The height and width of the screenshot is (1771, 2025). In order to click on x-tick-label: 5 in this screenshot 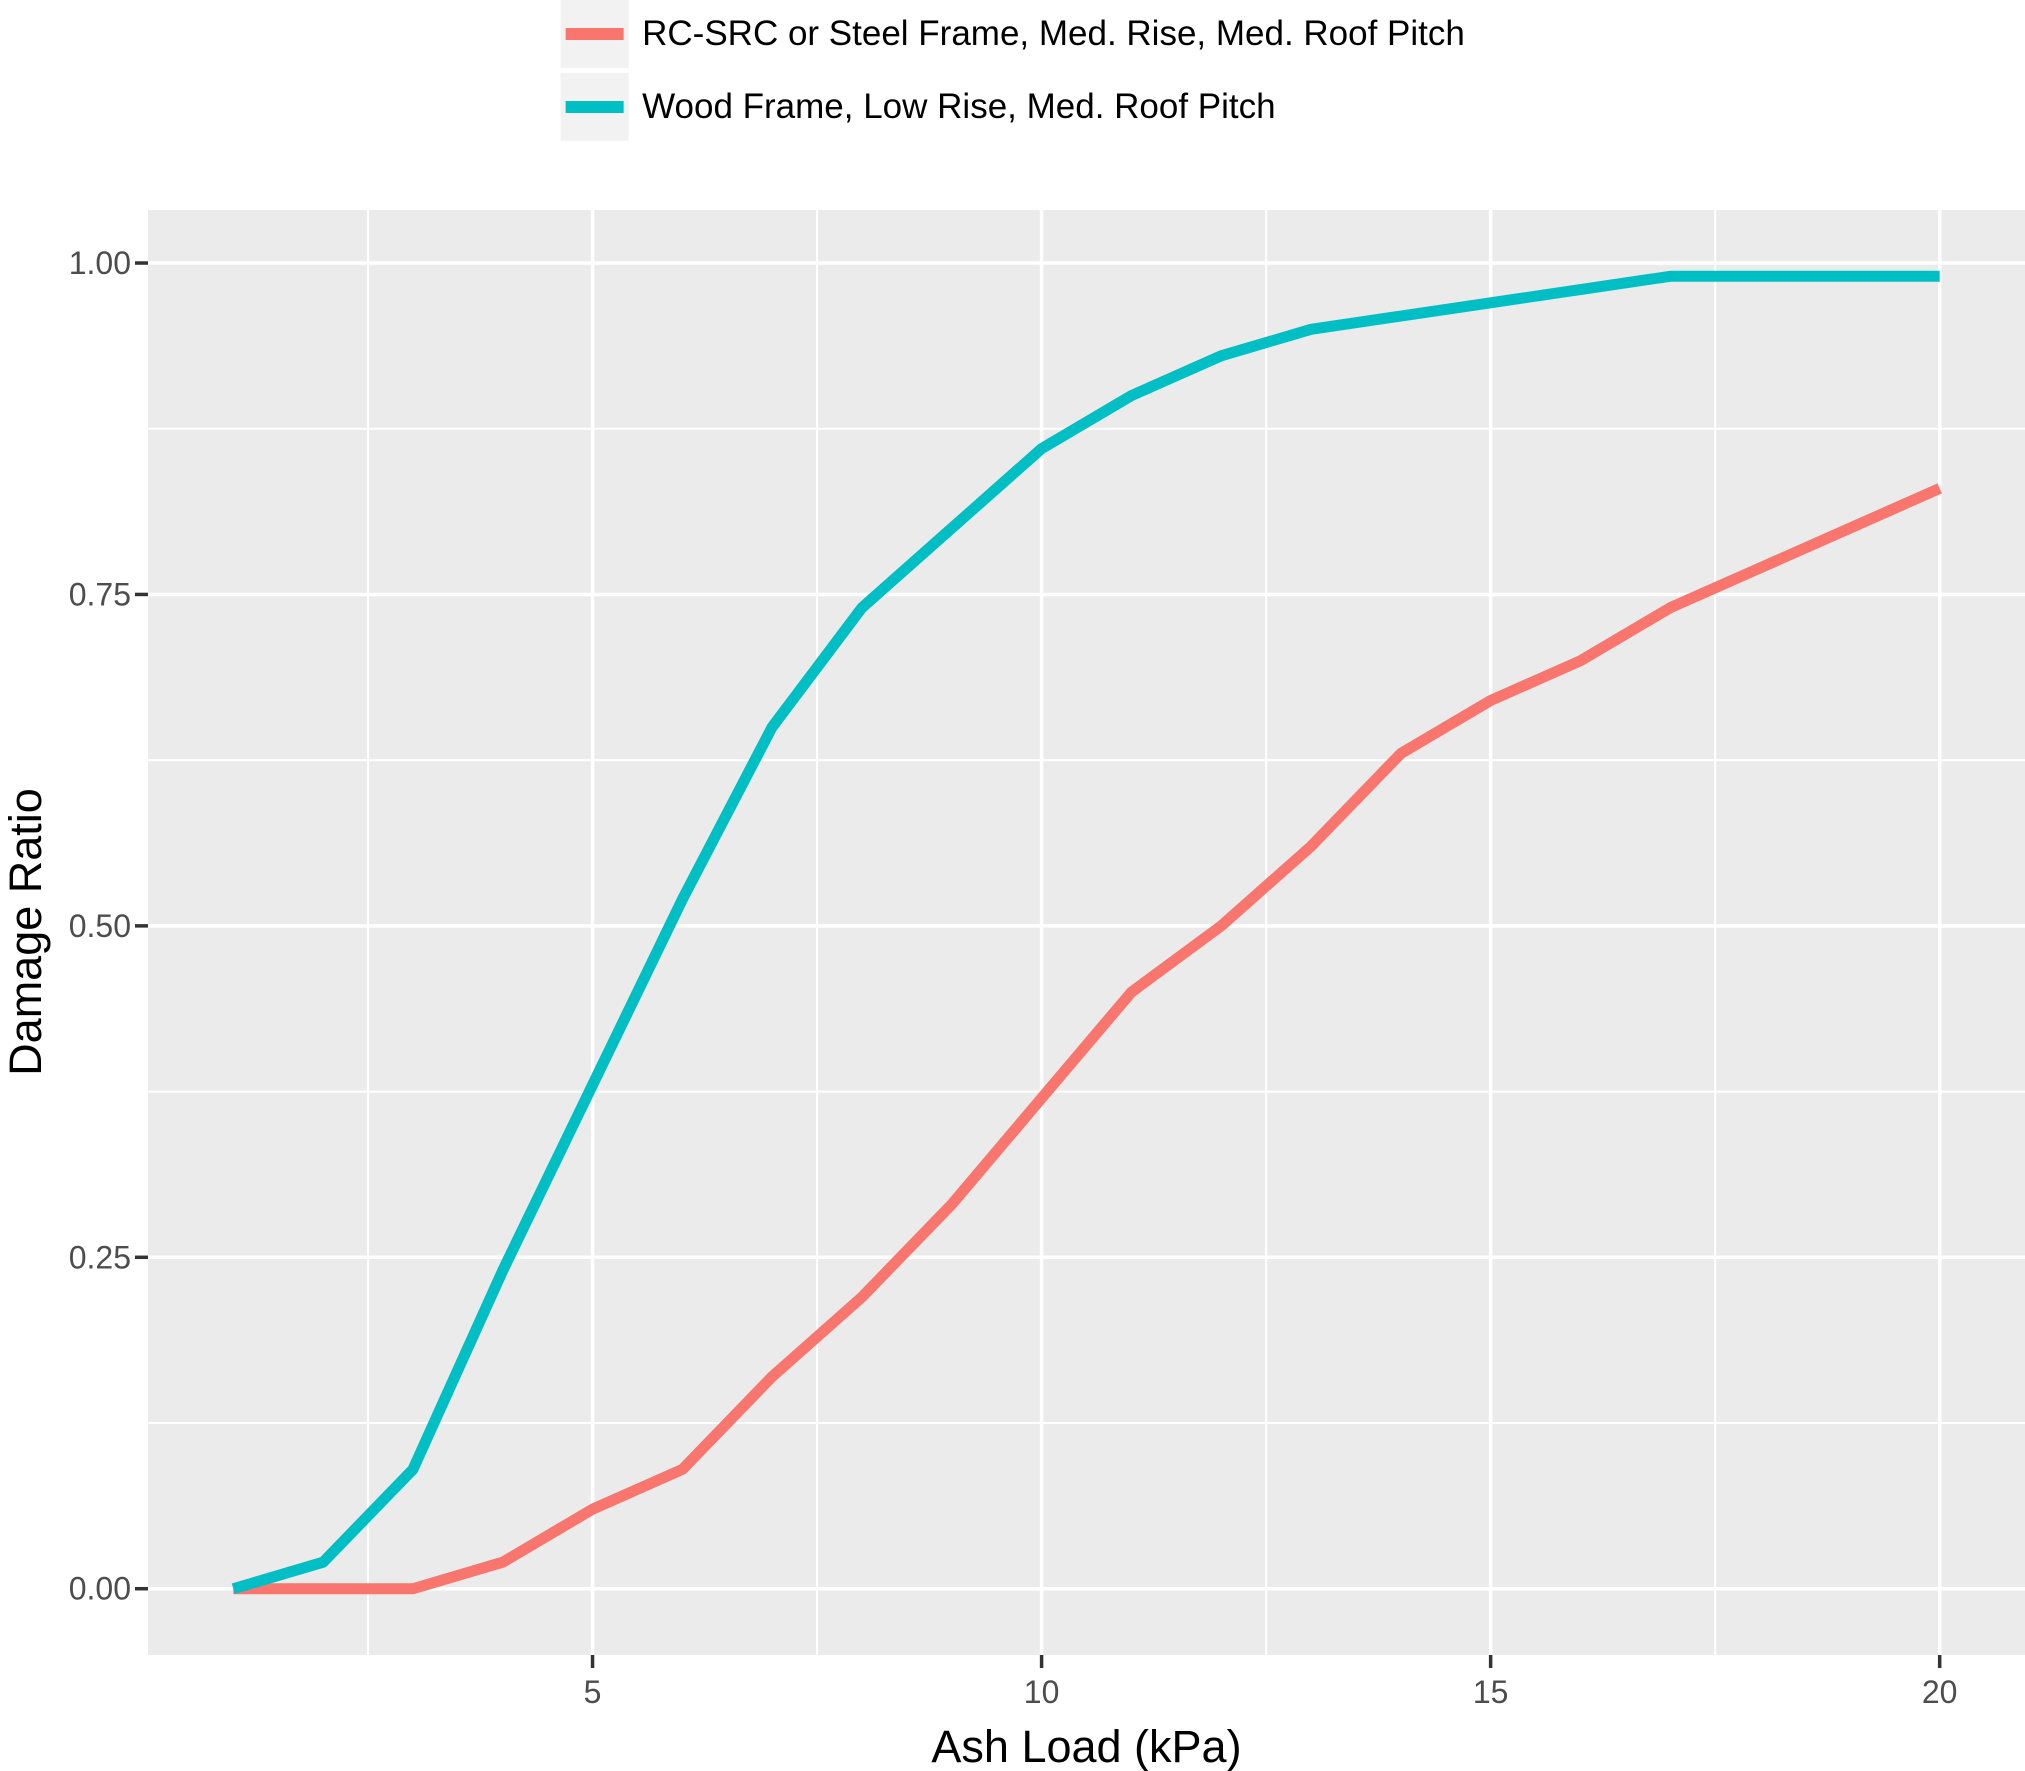, I will do `click(593, 1692)`.